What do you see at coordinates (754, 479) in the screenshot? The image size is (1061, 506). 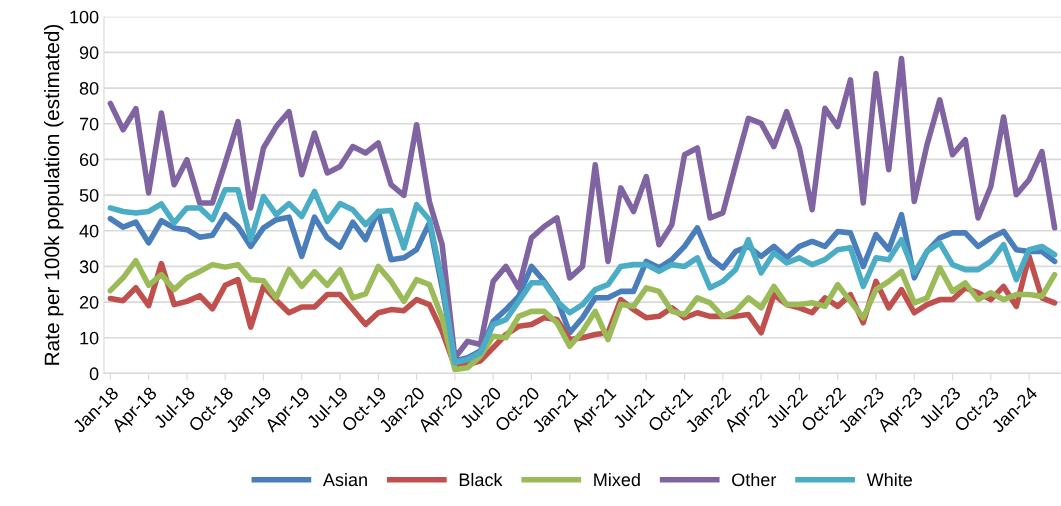 I see `legend-label: Other` at bounding box center [754, 479].